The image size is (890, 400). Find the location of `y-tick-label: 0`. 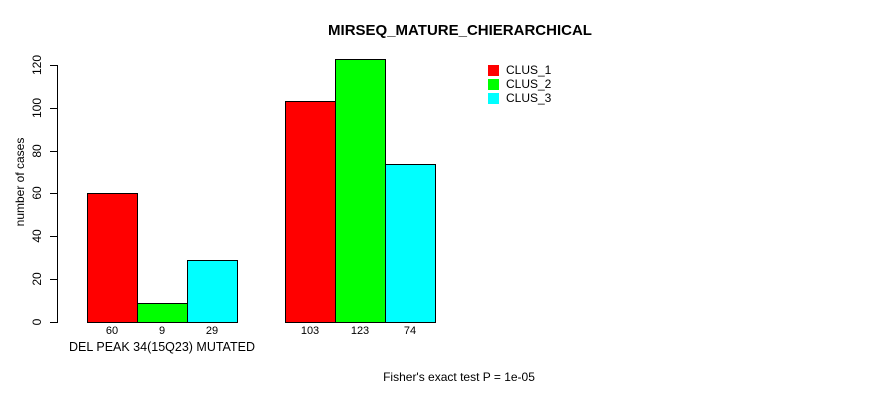

y-tick-label: 0 is located at coordinates (37, 322).